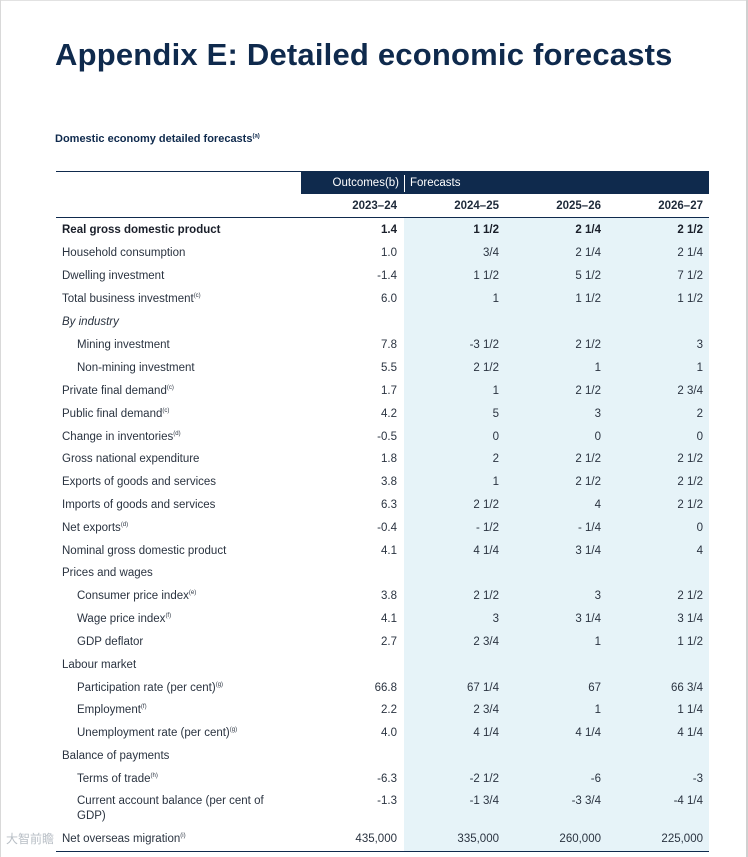  I want to click on table-cell: 7.8, so click(389, 345).